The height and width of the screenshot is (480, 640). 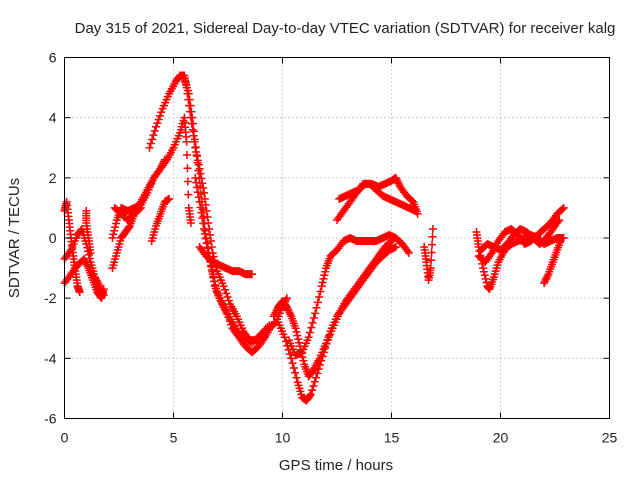 What do you see at coordinates (610, 438) in the screenshot?
I see `x-tick-label: 25` at bounding box center [610, 438].